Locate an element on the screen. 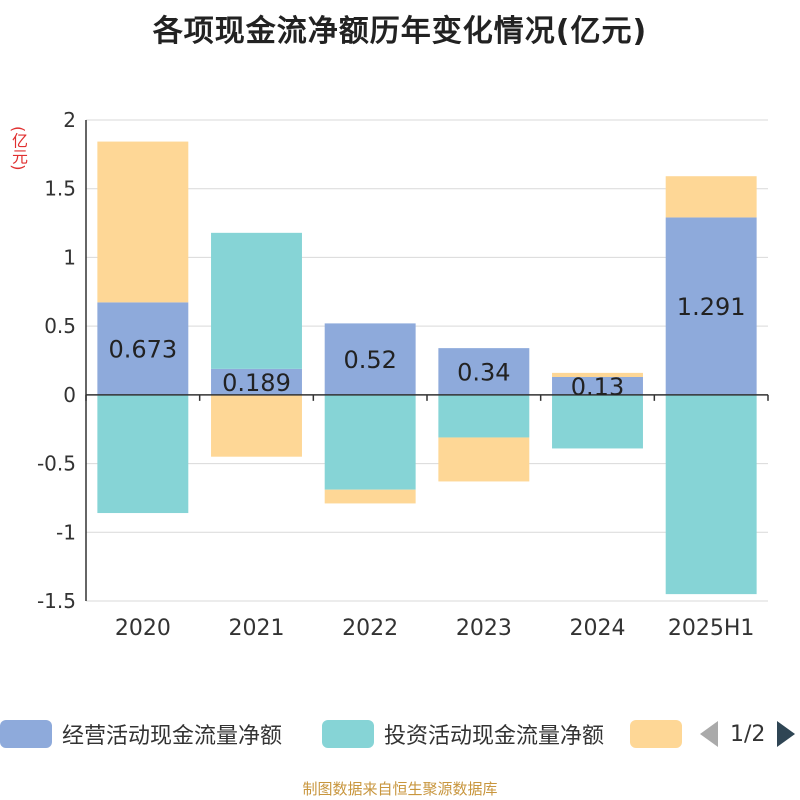 This screenshot has height=800, width=800. y-tick-label: 0.5 is located at coordinates (60, 326).